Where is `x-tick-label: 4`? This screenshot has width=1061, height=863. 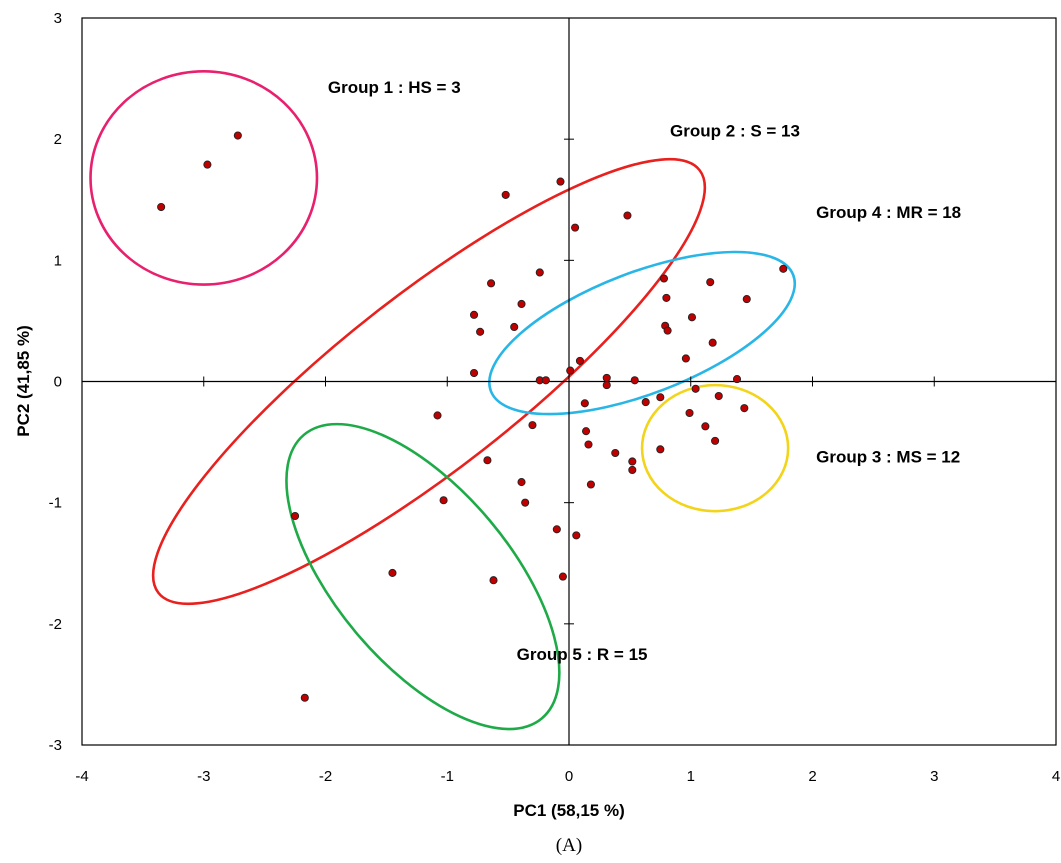
x-tick-label: 4 is located at coordinates (1056, 776).